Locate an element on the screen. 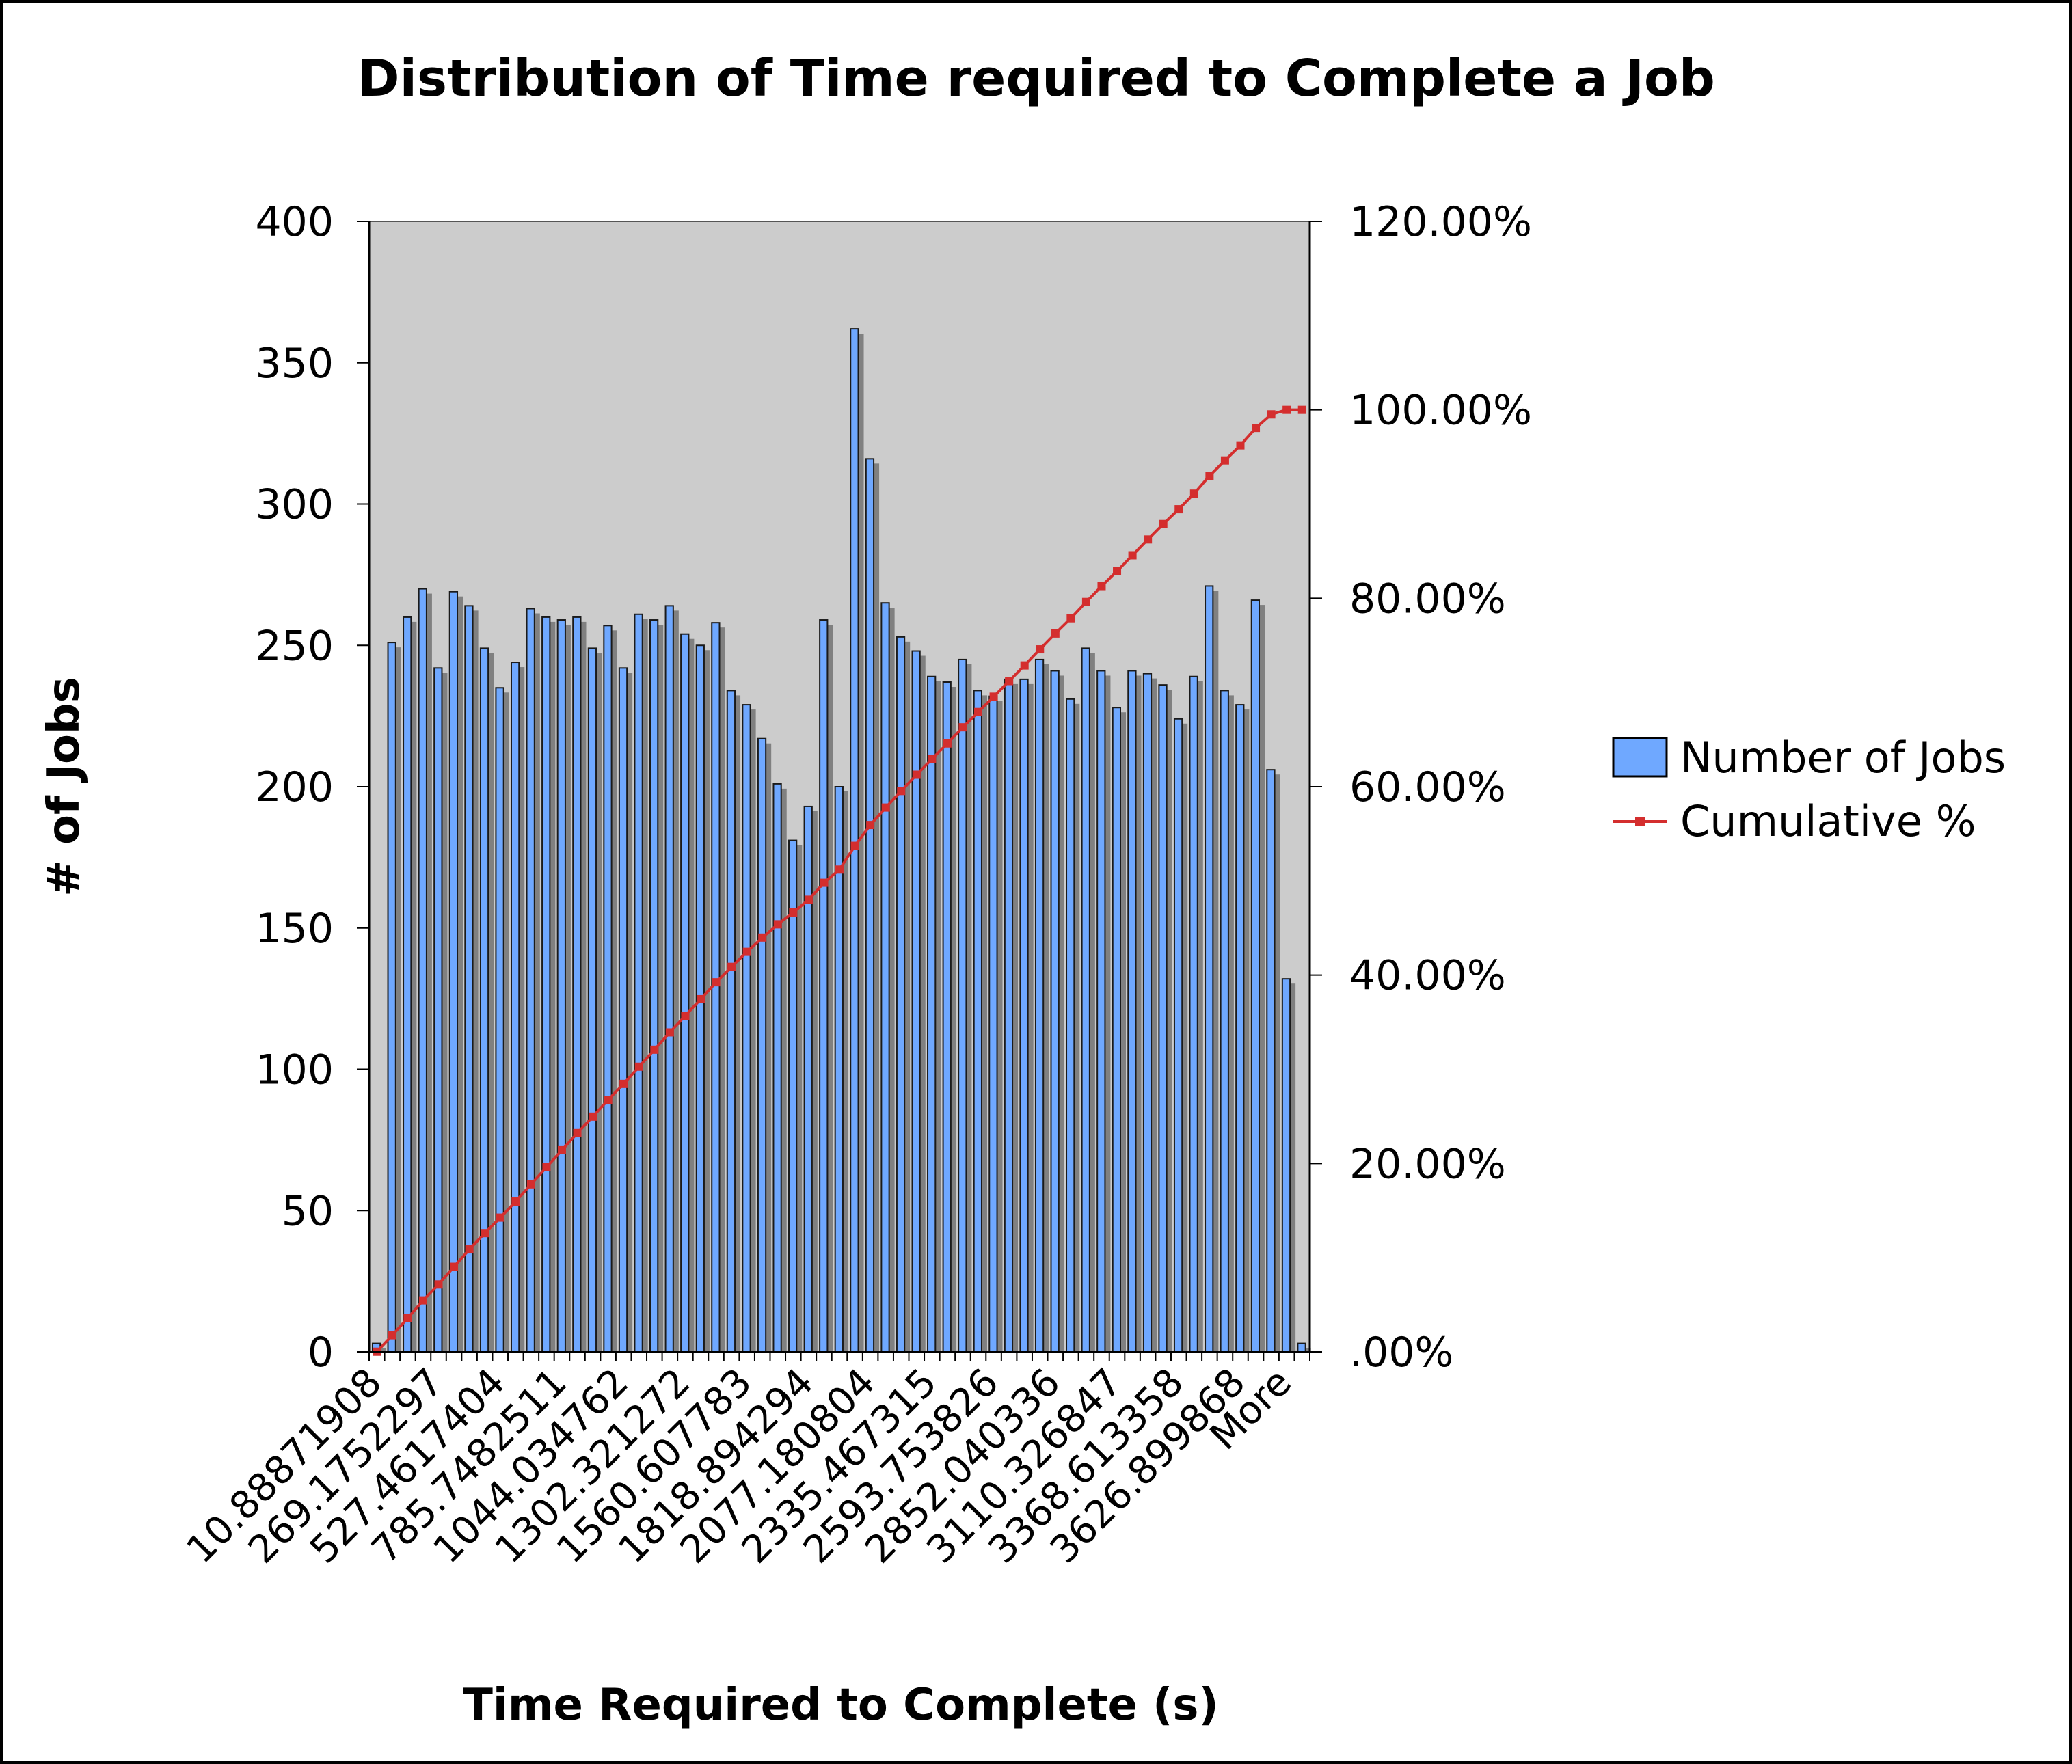 The width and height of the screenshot is (2072, 1764). y-ticks-group: 0 50 100 150 200 250 300 350 400 is located at coordinates (312, 787).